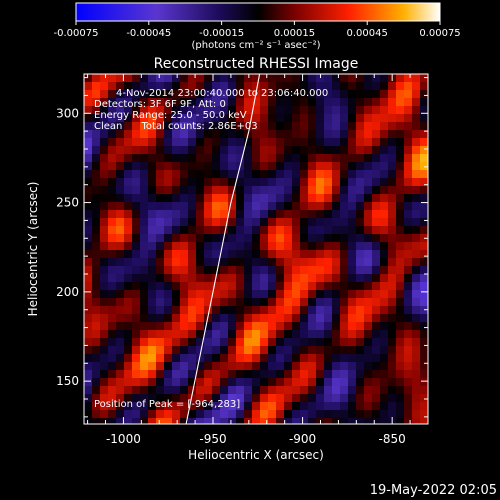 Image resolution: width=500 pixels, height=500 pixels. Describe the element at coordinates (67, 292) in the screenshot. I see `y-tick-label: 200` at that location.